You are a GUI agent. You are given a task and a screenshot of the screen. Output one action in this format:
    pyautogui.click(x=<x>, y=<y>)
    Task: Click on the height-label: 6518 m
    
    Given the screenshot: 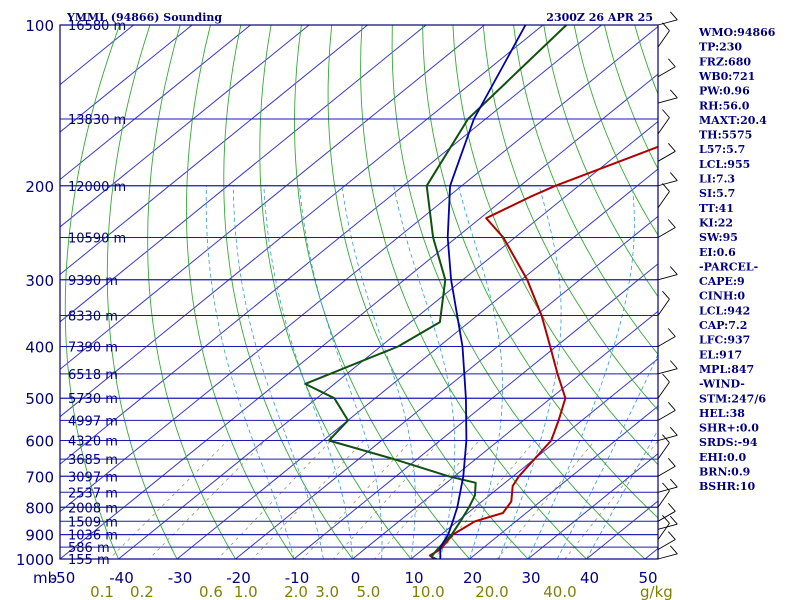 What is the action you would take?
    pyautogui.click(x=93, y=375)
    